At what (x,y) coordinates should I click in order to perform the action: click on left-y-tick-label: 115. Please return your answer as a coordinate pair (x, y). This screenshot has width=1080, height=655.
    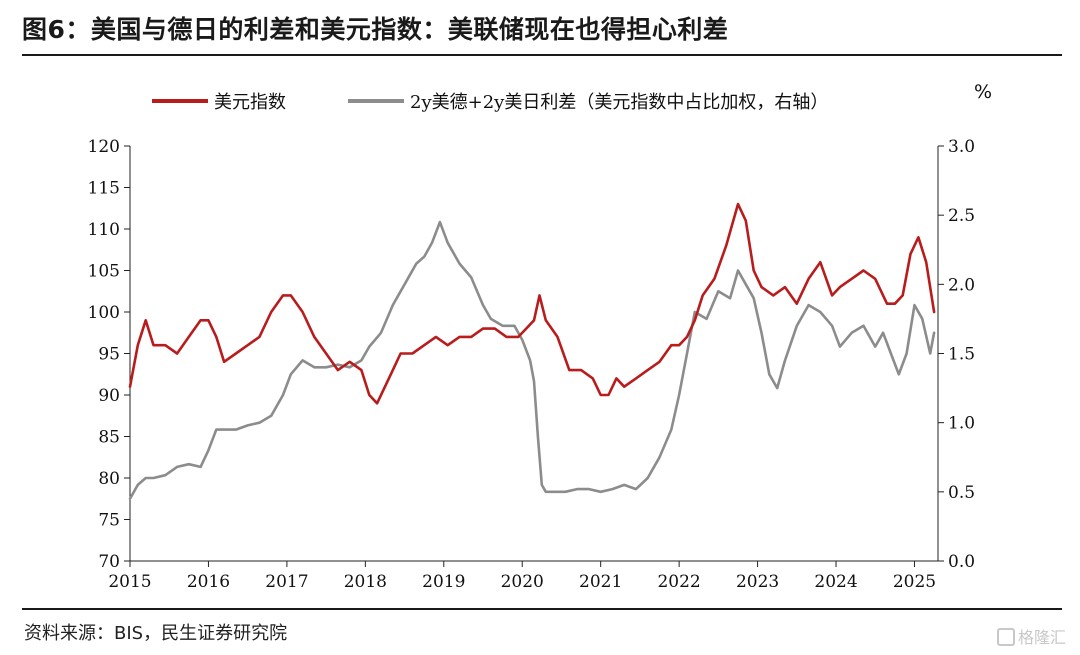
    Looking at the image, I should click on (104, 189).